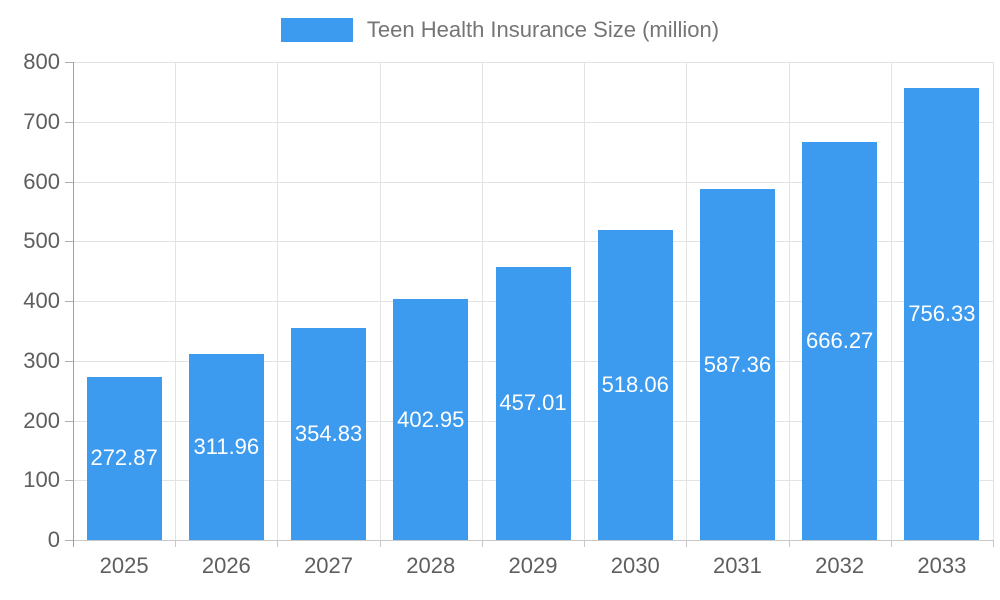 The height and width of the screenshot is (600, 1000). What do you see at coordinates (316, 30) in the screenshot?
I see `legend-swatch` at bounding box center [316, 30].